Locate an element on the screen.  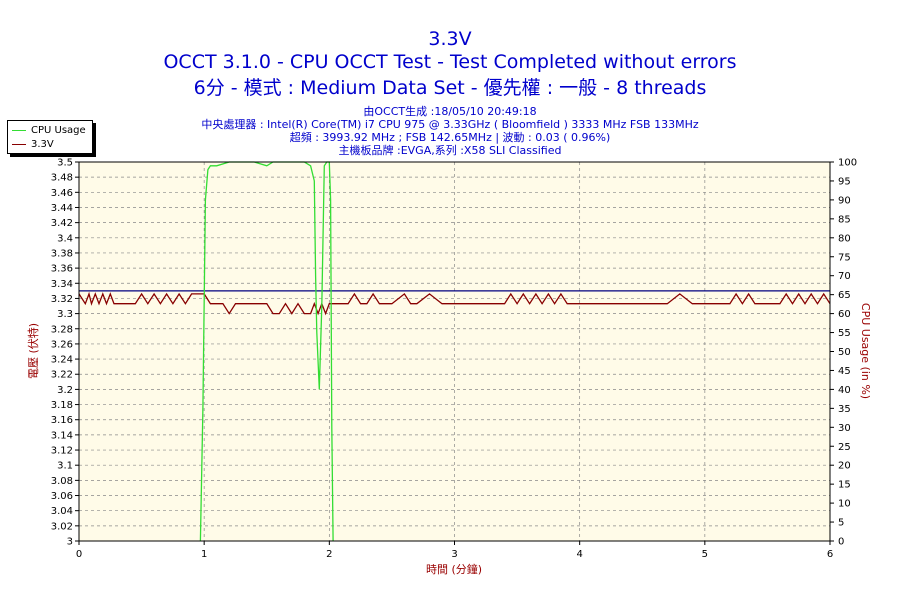
left-tick-label: 3.4 is located at coordinates (65, 238).